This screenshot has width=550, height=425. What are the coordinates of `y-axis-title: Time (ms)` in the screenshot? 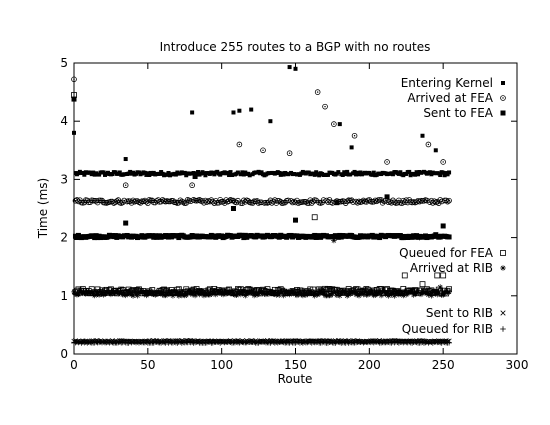 It's located at (43, 209).